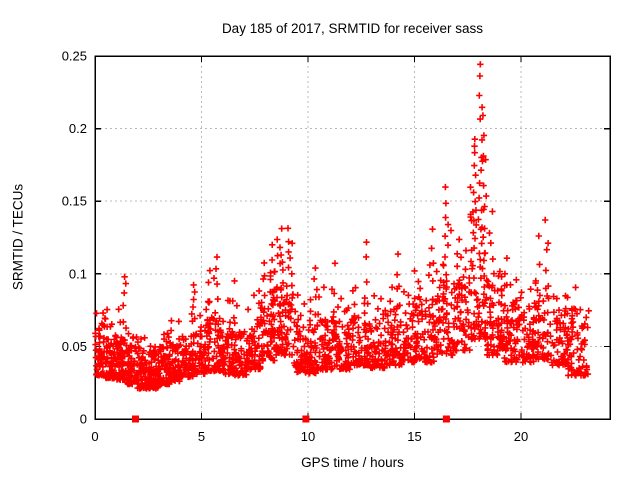  What do you see at coordinates (414, 436) in the screenshot?
I see `x-tick-label: 15` at bounding box center [414, 436].